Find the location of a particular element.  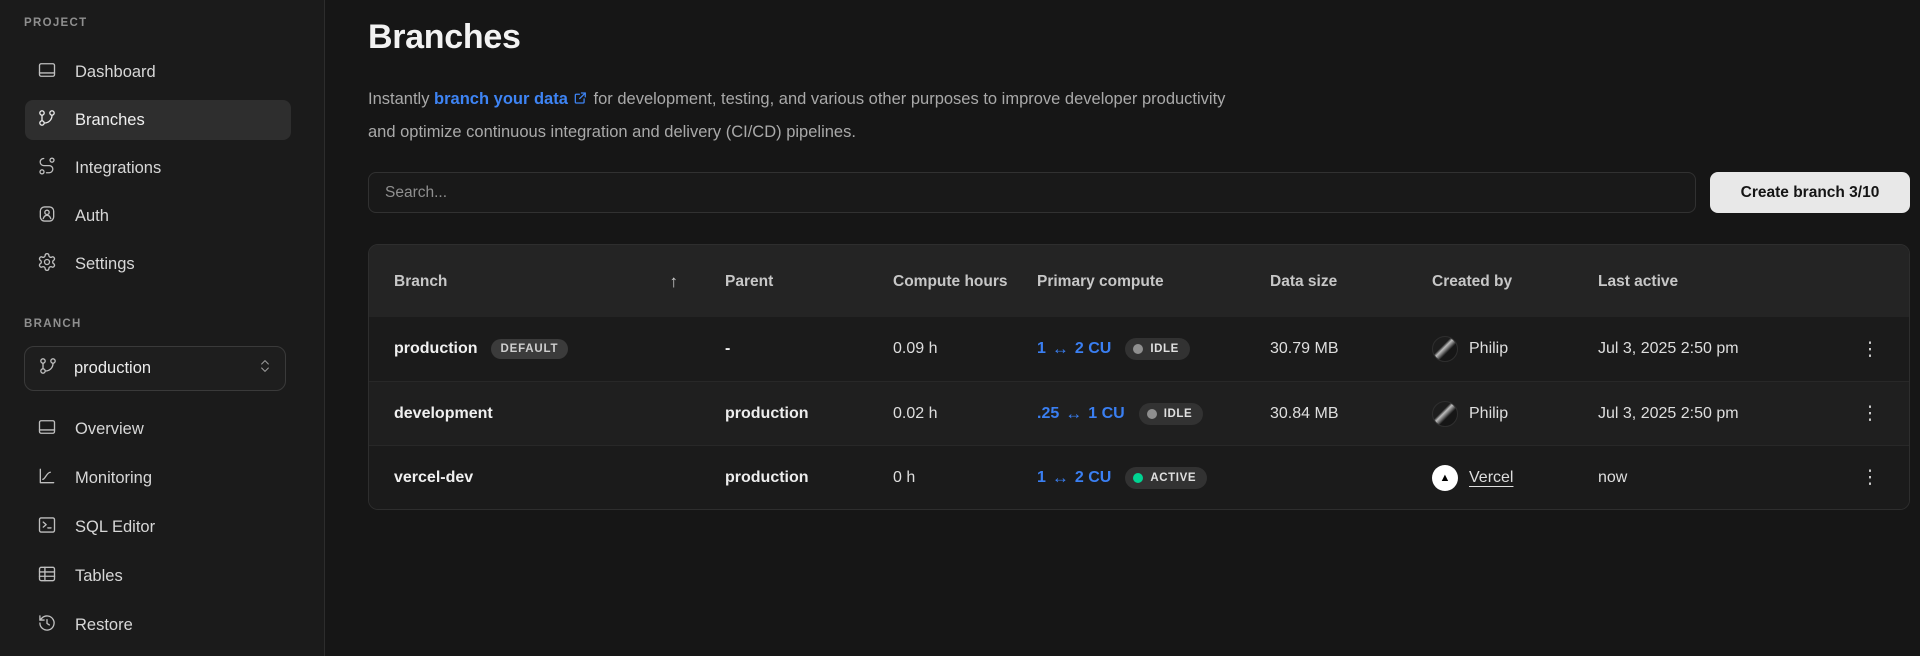

sidebar-item-label: Auth is located at coordinates (92, 215).